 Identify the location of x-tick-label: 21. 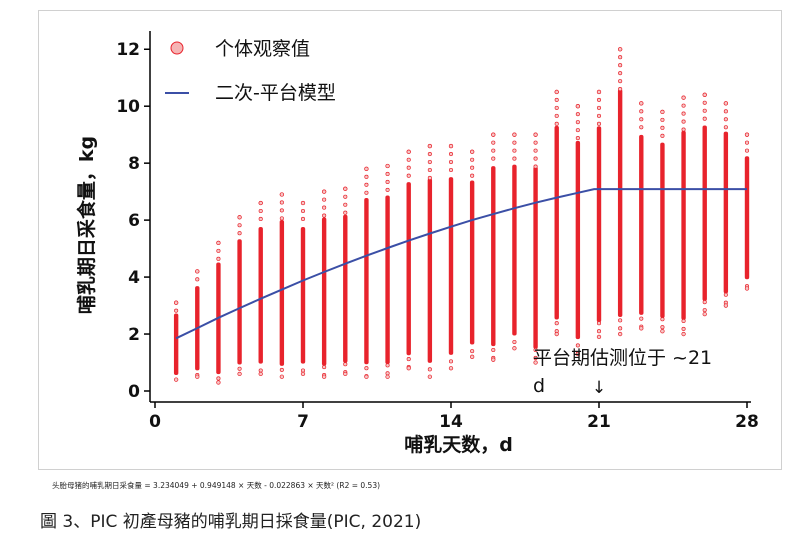
(599, 422).